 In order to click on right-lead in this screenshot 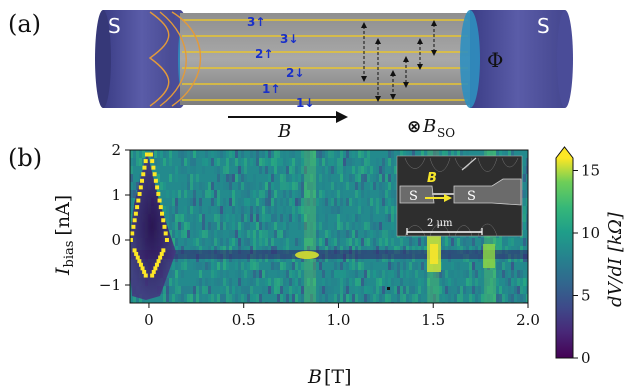, I will do `click(516, 59)`.